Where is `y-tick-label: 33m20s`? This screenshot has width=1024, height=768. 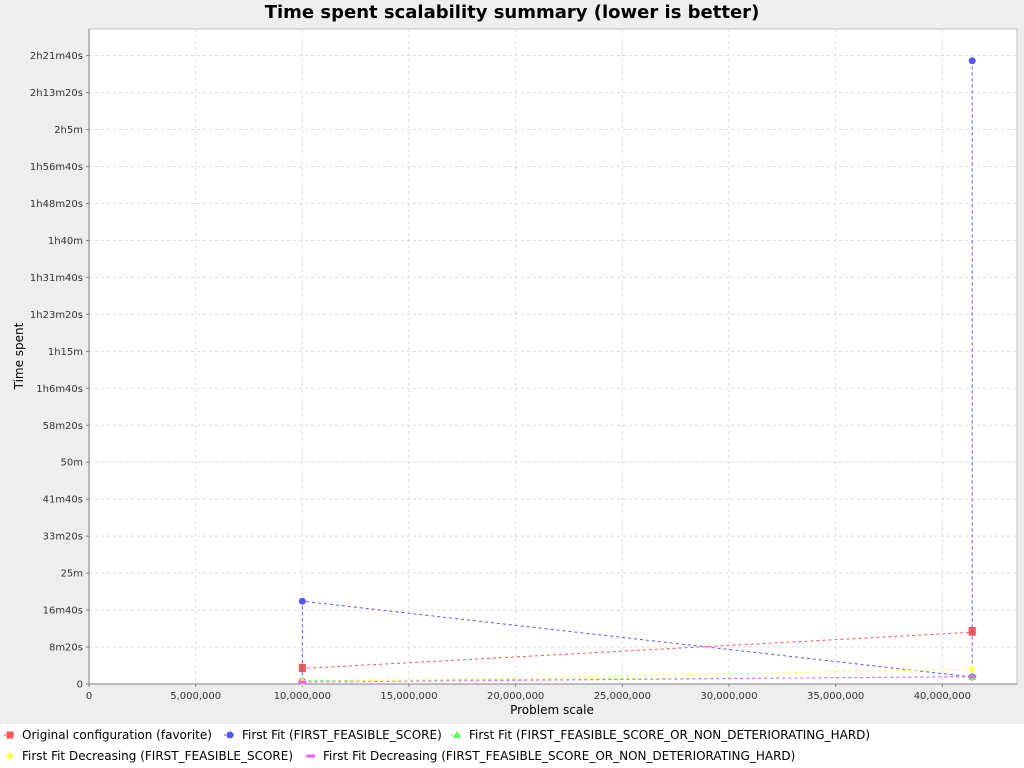 y-tick-label: 33m20s is located at coordinates (63, 537).